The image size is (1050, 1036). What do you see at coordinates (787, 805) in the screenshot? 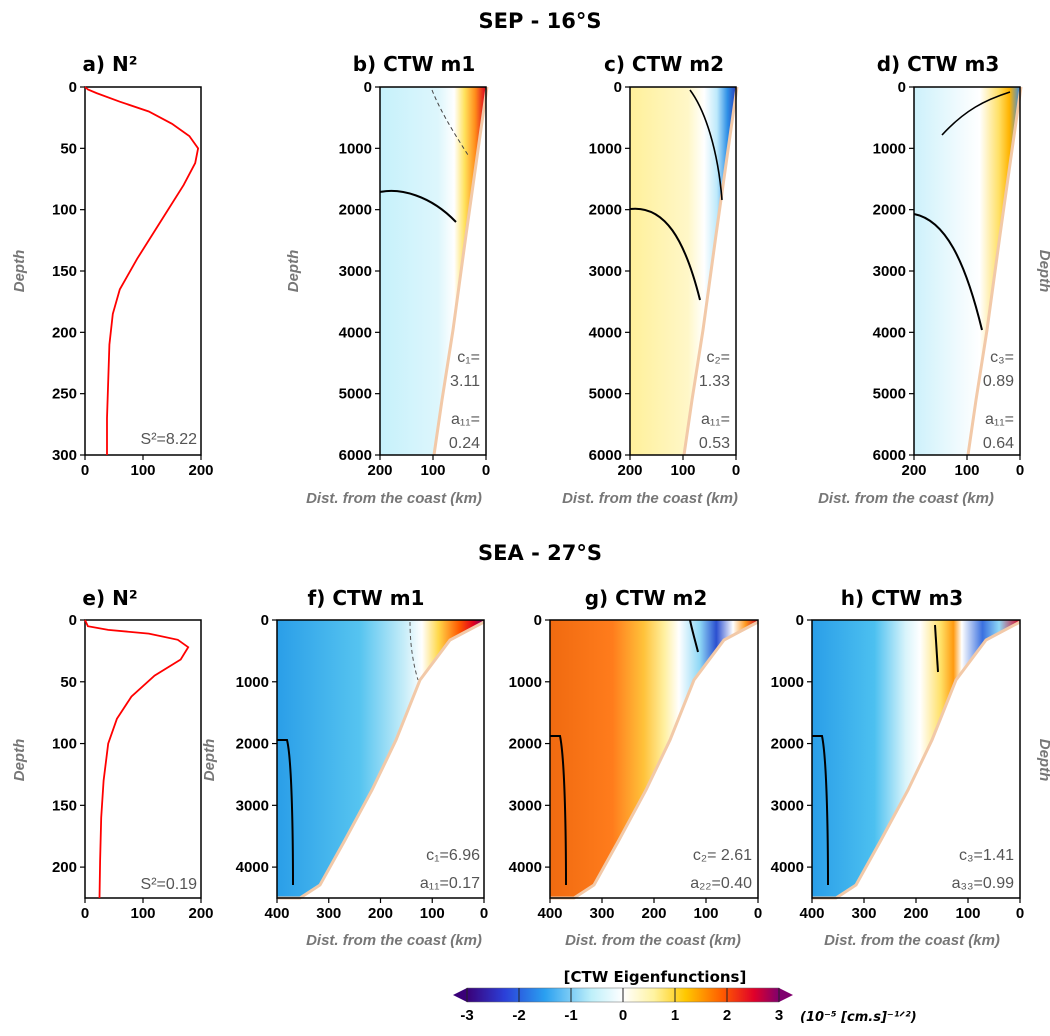
I see `y-tick-label-h-3: 3000` at bounding box center [787, 805].